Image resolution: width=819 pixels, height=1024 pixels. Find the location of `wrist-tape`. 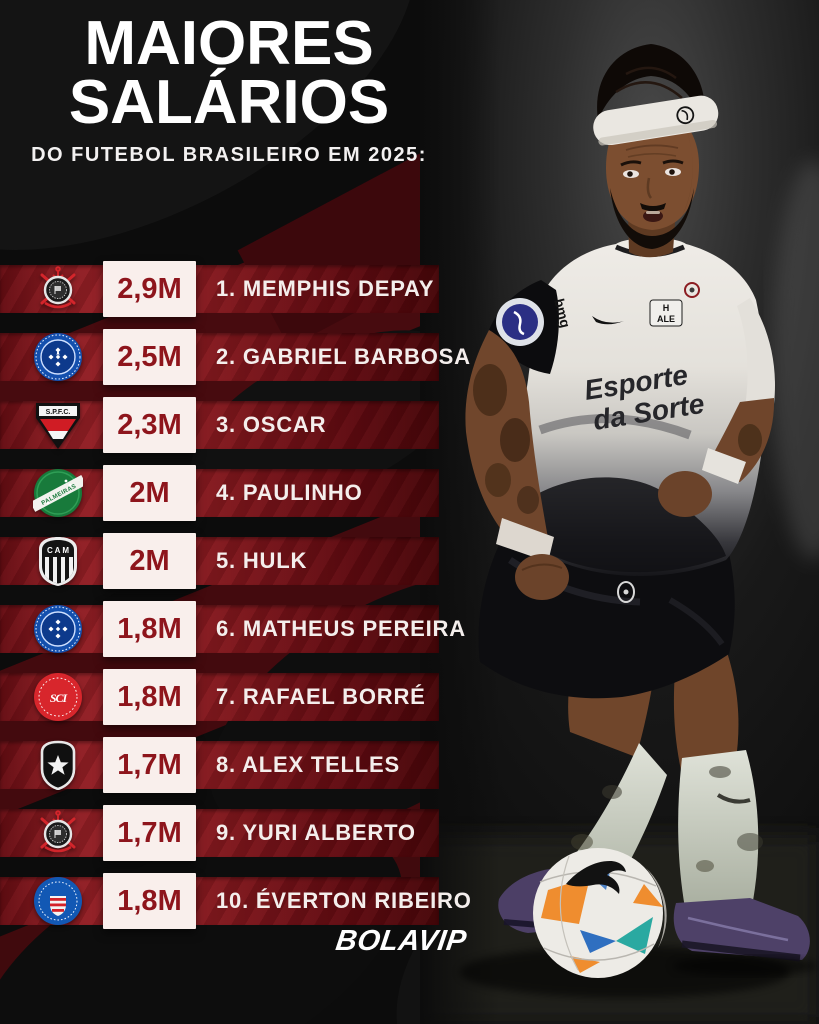

wrist-tape is located at coordinates (525, 540).